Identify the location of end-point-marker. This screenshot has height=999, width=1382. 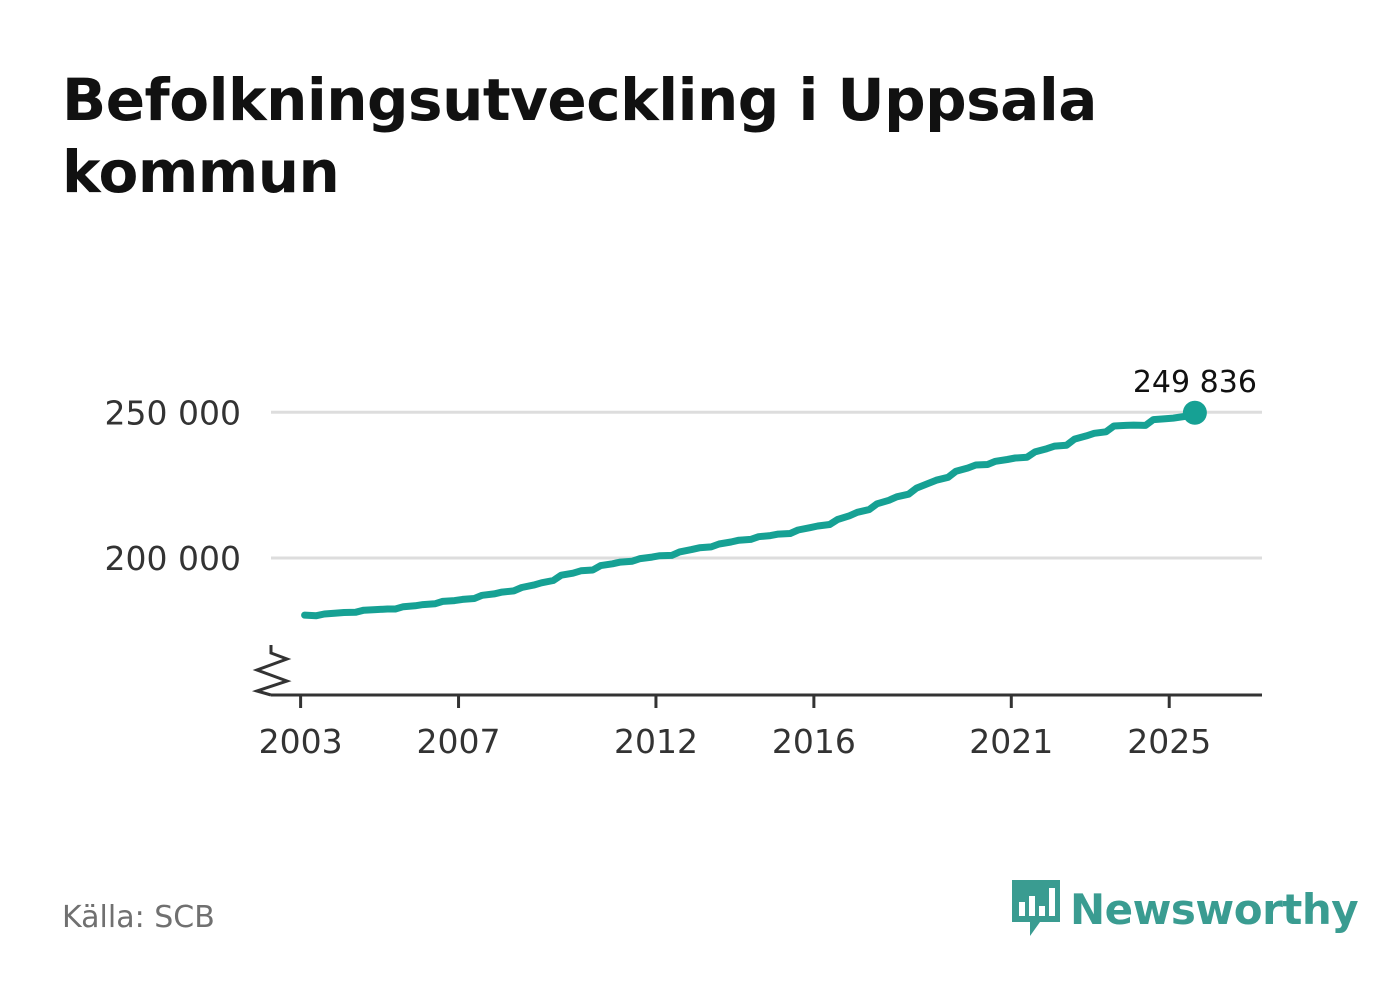
(1194, 412).